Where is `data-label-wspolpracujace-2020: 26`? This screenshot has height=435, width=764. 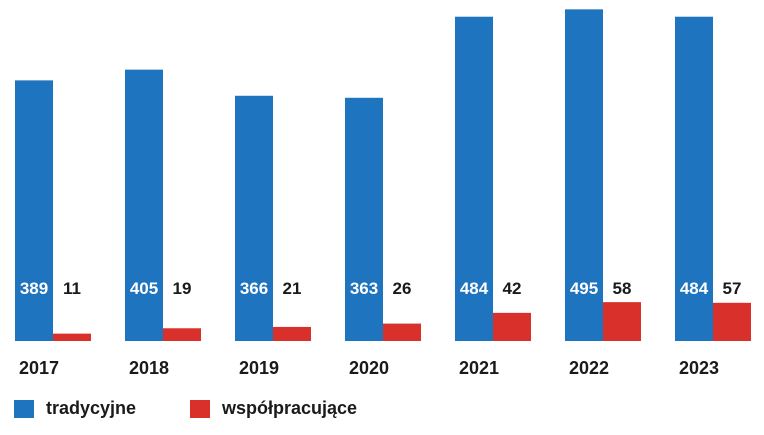 data-label-wspolpracujace-2020: 26 is located at coordinates (402, 288).